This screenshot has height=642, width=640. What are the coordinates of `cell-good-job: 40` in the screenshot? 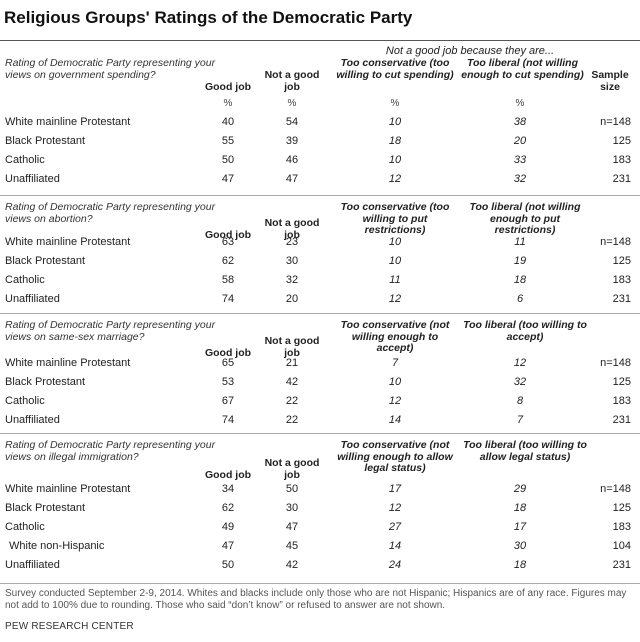 It's located at (228, 122).